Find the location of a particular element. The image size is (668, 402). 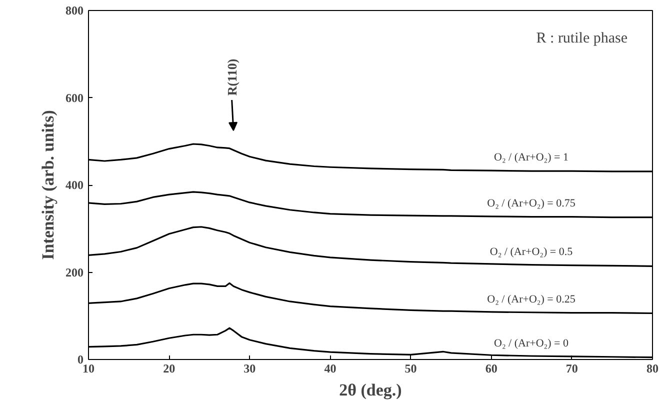

series-label: O₂ / (Ar+O₂) = 1 is located at coordinates (531, 157).